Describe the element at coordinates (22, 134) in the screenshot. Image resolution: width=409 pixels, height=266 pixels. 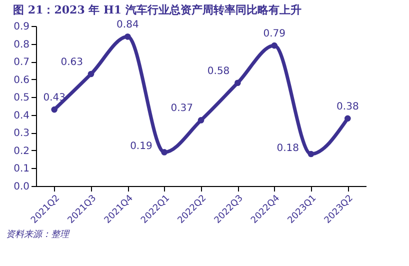
I see `y-tick-label: 0.3` at that location.